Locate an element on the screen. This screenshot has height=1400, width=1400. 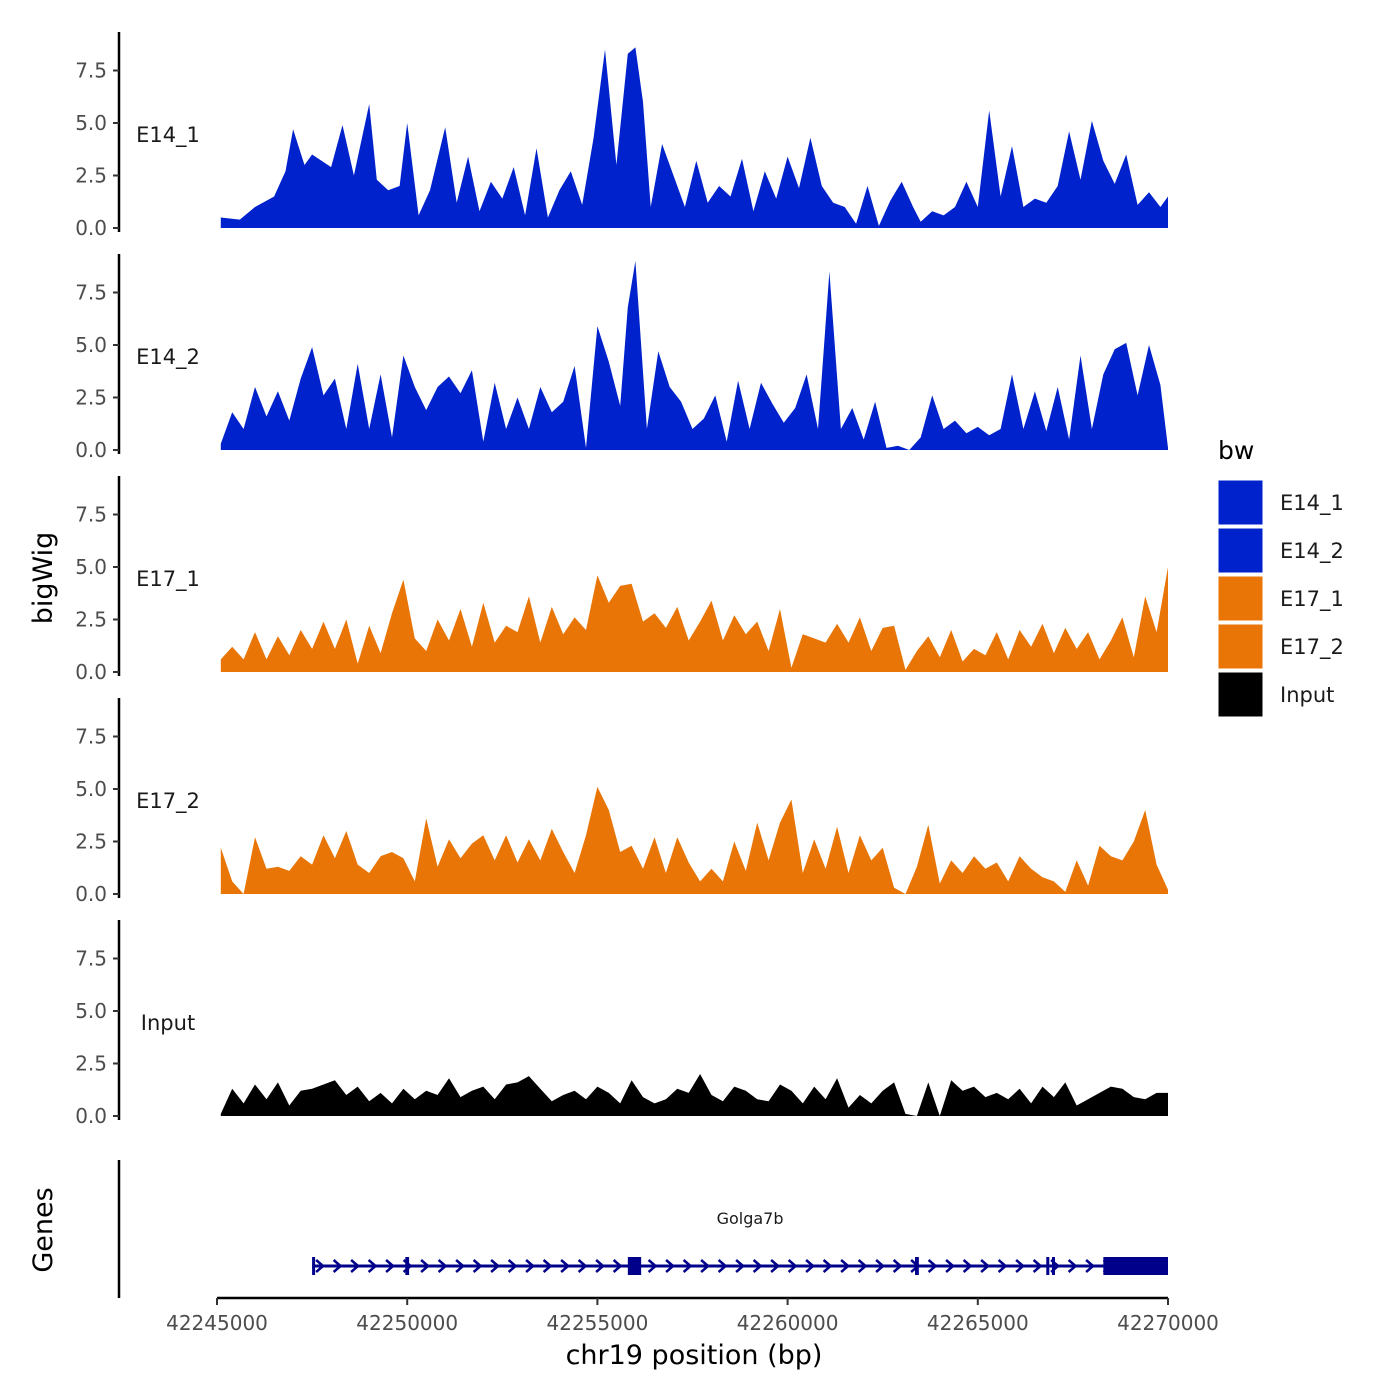
gene-name-label: Golga7b is located at coordinates (750, 1218).